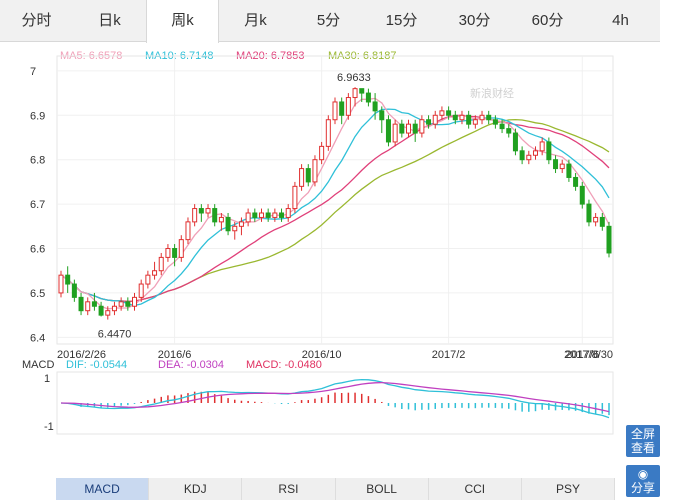 Image resolution: width=674 pixels, height=501 pixels. Describe the element at coordinates (475, 489) in the screenshot. I see `indicator-tab-cci: CCI` at that location.